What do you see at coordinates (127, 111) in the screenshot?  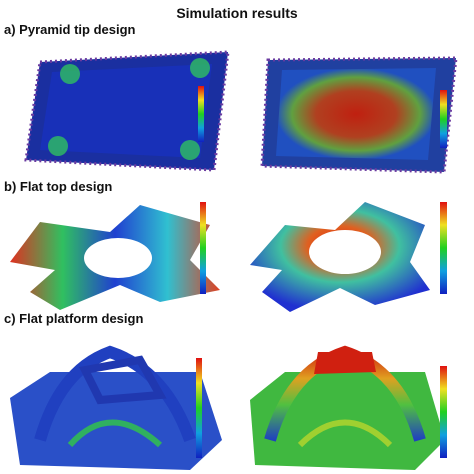 I see `panel-a-left` at bounding box center [127, 111].